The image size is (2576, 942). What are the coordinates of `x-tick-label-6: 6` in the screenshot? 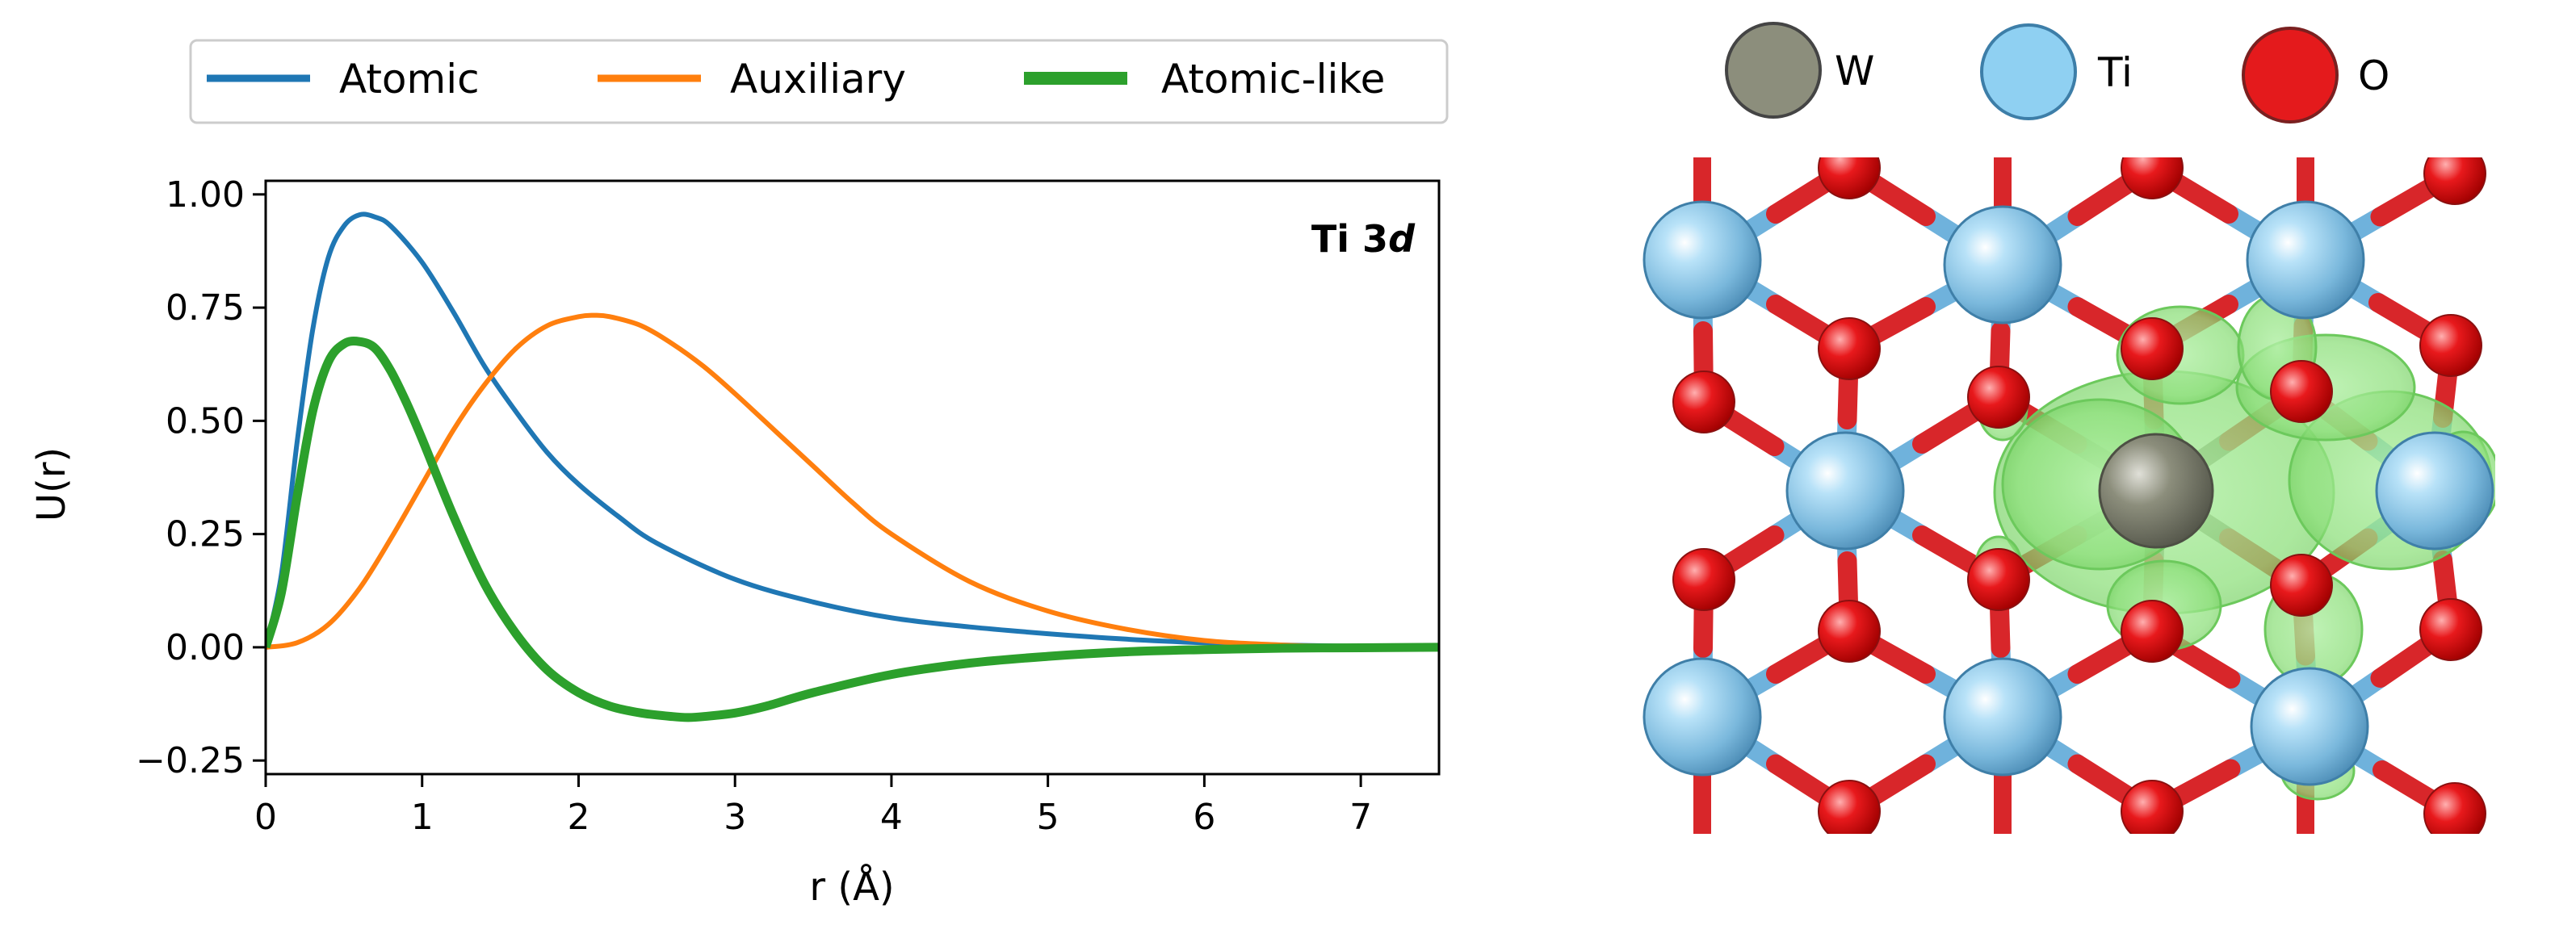 It's located at (1204, 817).